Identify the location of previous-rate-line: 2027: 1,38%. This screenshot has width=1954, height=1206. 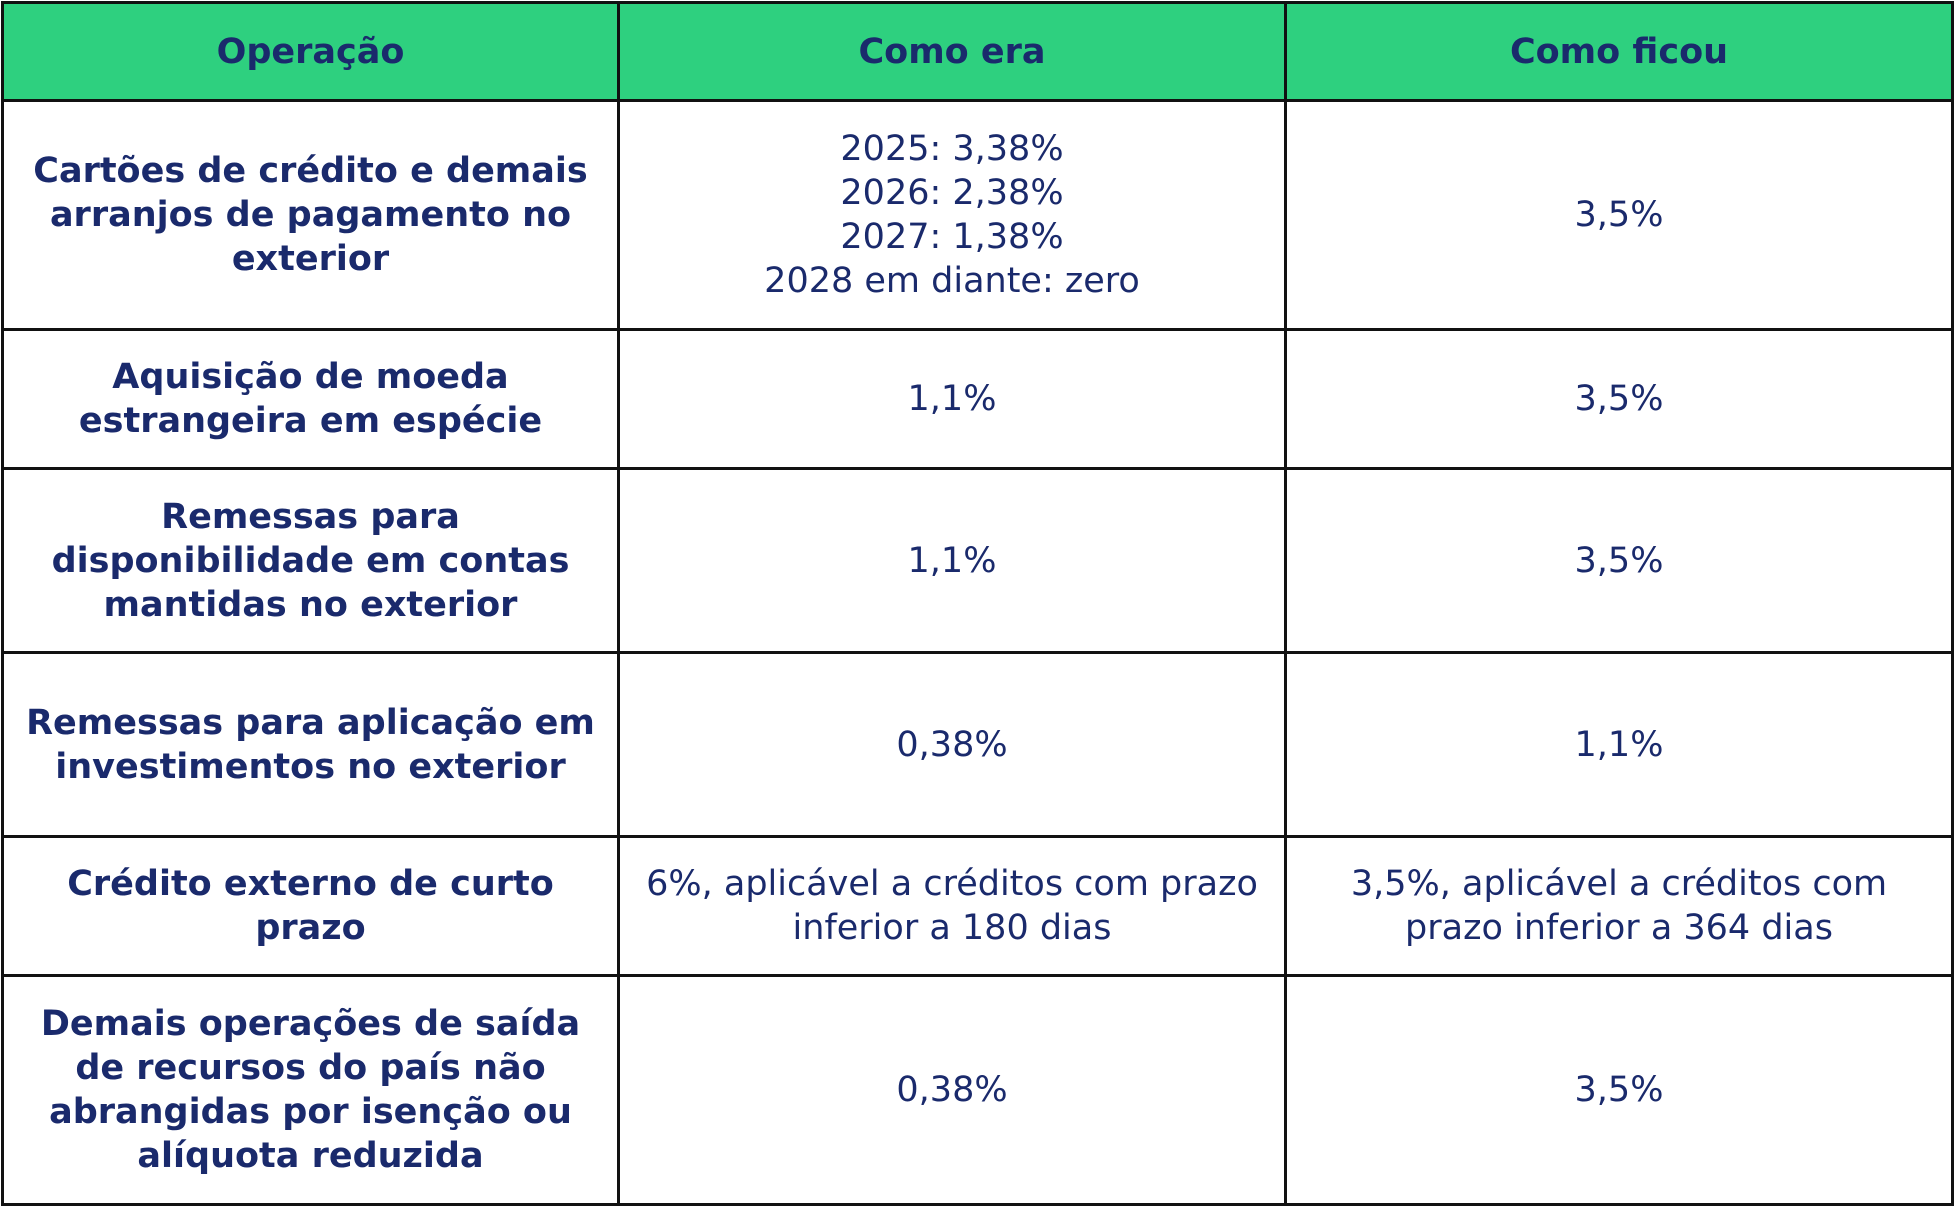
(952, 237).